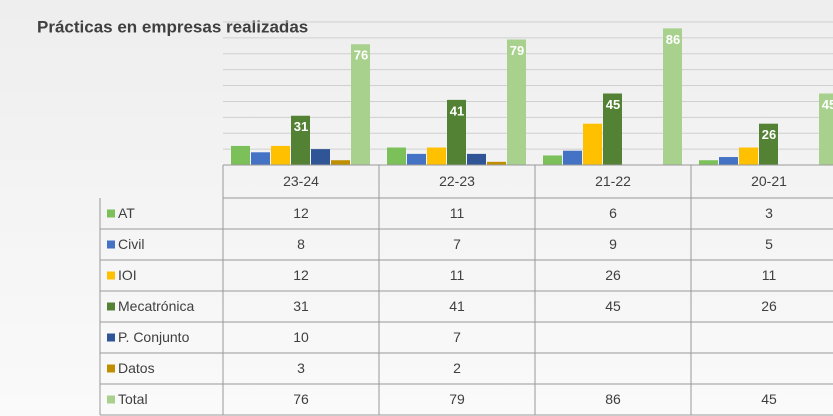  I want to click on data-label: 26, so click(769, 134).